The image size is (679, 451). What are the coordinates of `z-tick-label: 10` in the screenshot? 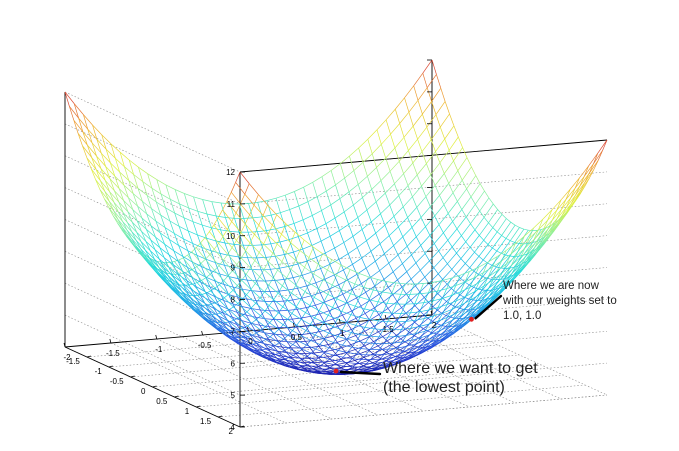 It's located at (230, 236).